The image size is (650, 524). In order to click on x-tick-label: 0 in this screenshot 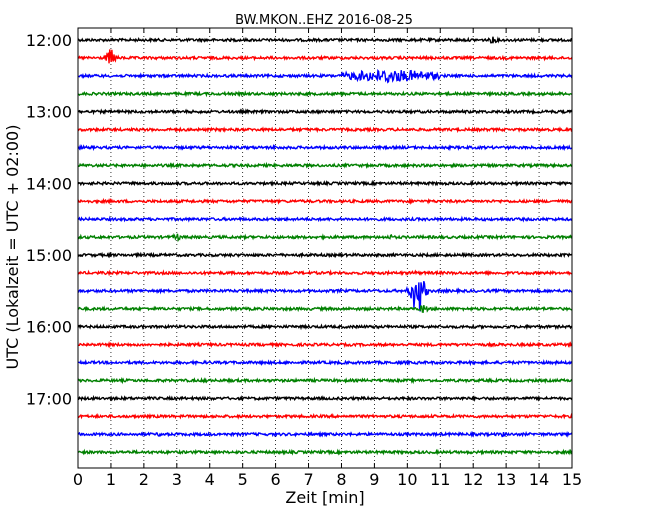, I will do `click(78, 479)`.